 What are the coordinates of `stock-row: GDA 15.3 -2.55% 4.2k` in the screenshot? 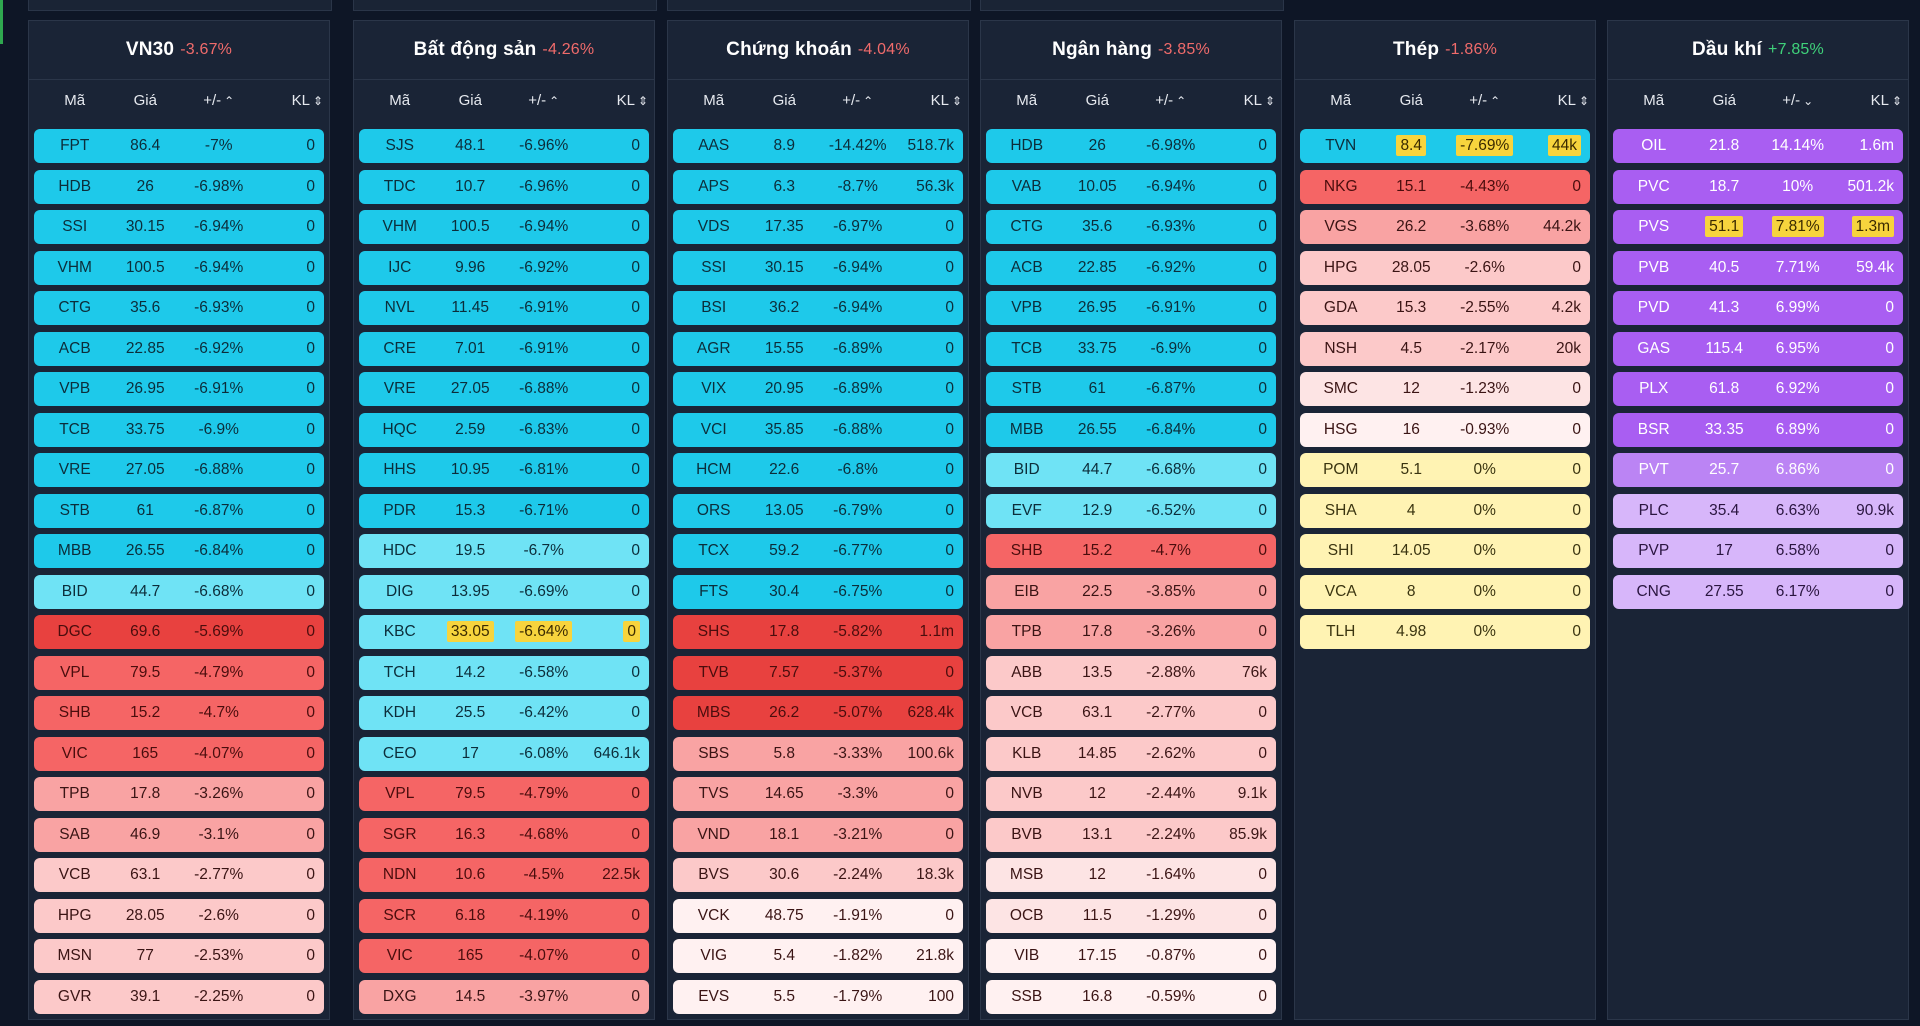 It's located at (1445, 308).